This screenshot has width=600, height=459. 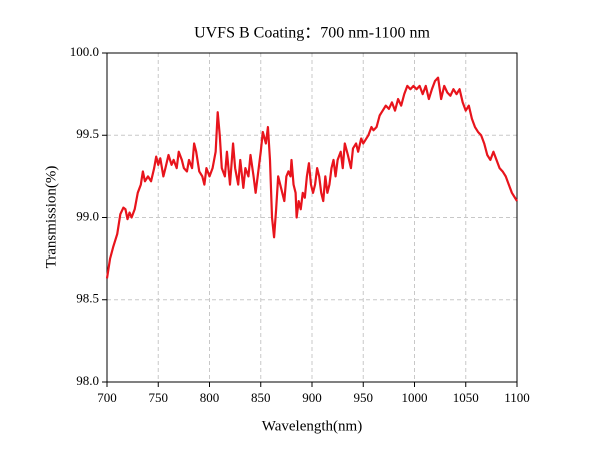 What do you see at coordinates (87, 380) in the screenshot?
I see `y-tick-label: 98.0` at bounding box center [87, 380].